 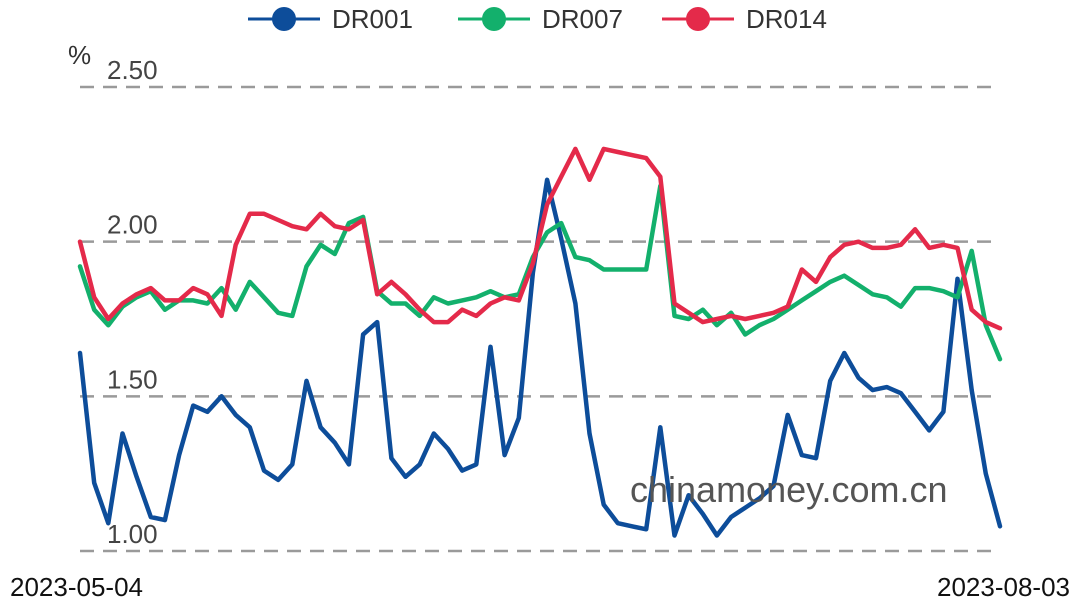 What do you see at coordinates (788, 489) in the screenshot?
I see `watermark-text: chinamoney.com.cn` at bounding box center [788, 489].